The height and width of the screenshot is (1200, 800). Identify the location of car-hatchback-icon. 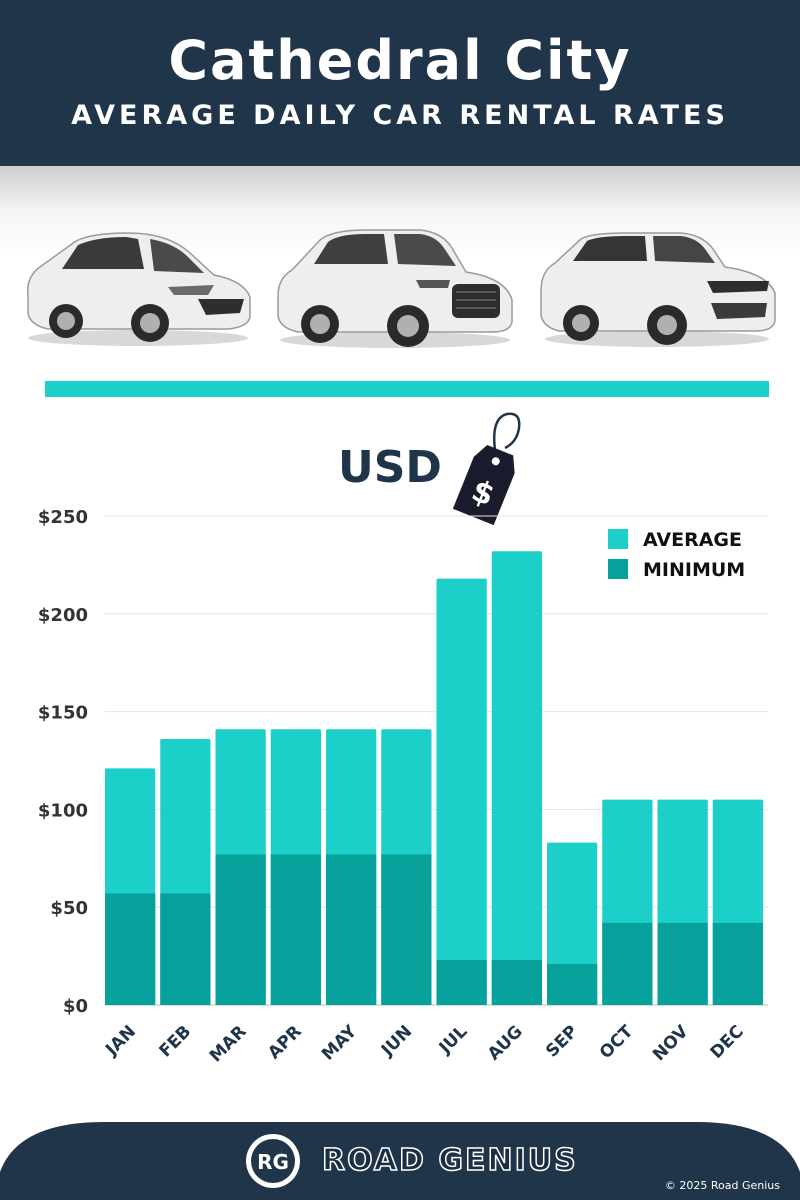
(139, 289).